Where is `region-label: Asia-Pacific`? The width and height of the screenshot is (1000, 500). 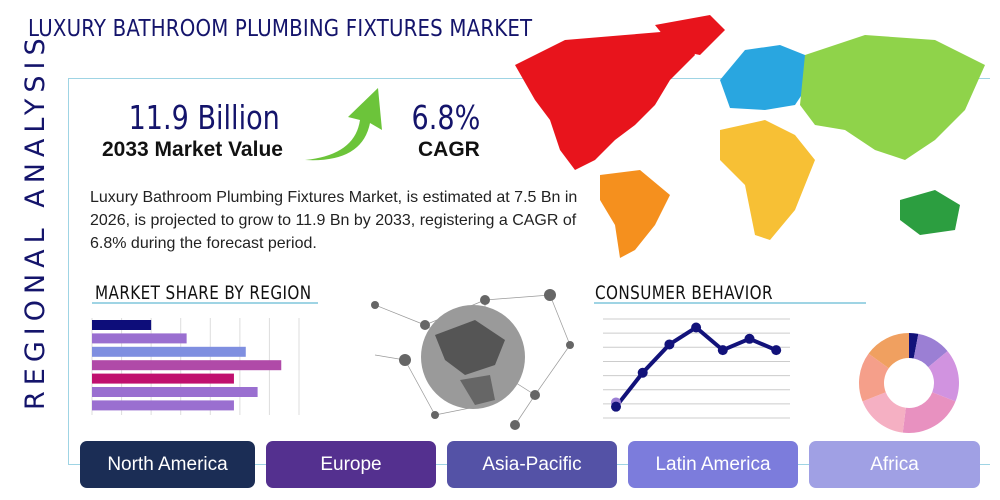 region-label: Asia-Pacific is located at coordinates (532, 464).